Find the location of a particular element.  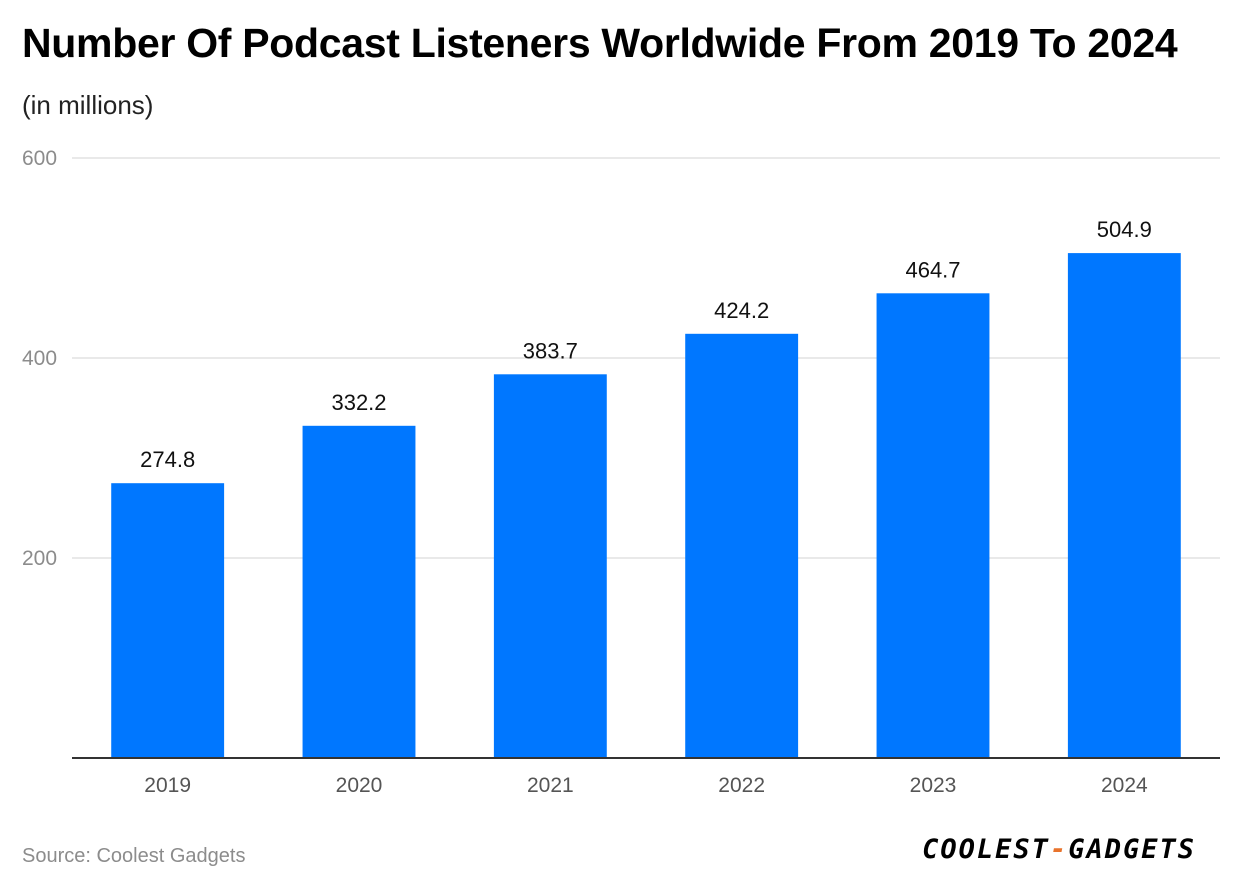

y-tick-label: 600 is located at coordinates (39, 158).